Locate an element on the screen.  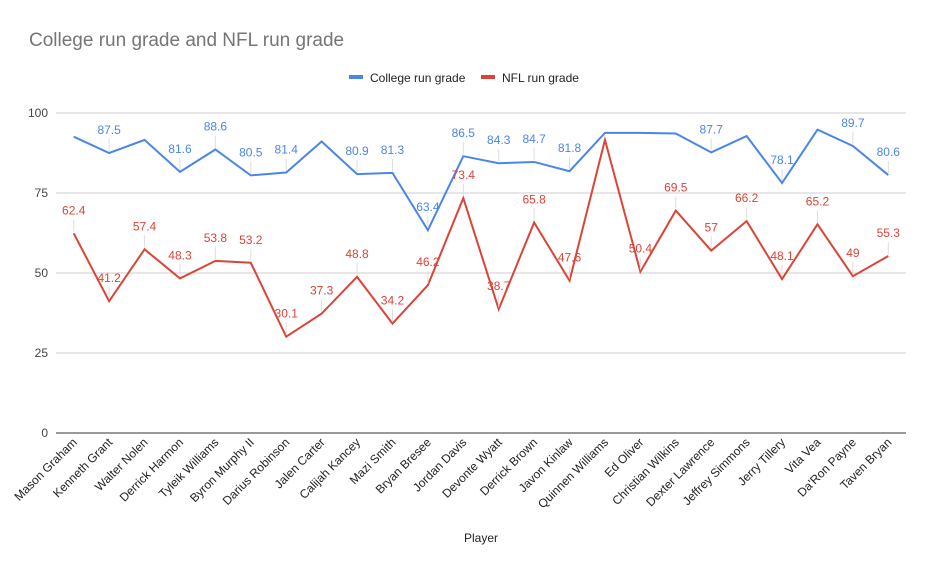
data-label: 53.8 is located at coordinates (216, 238).